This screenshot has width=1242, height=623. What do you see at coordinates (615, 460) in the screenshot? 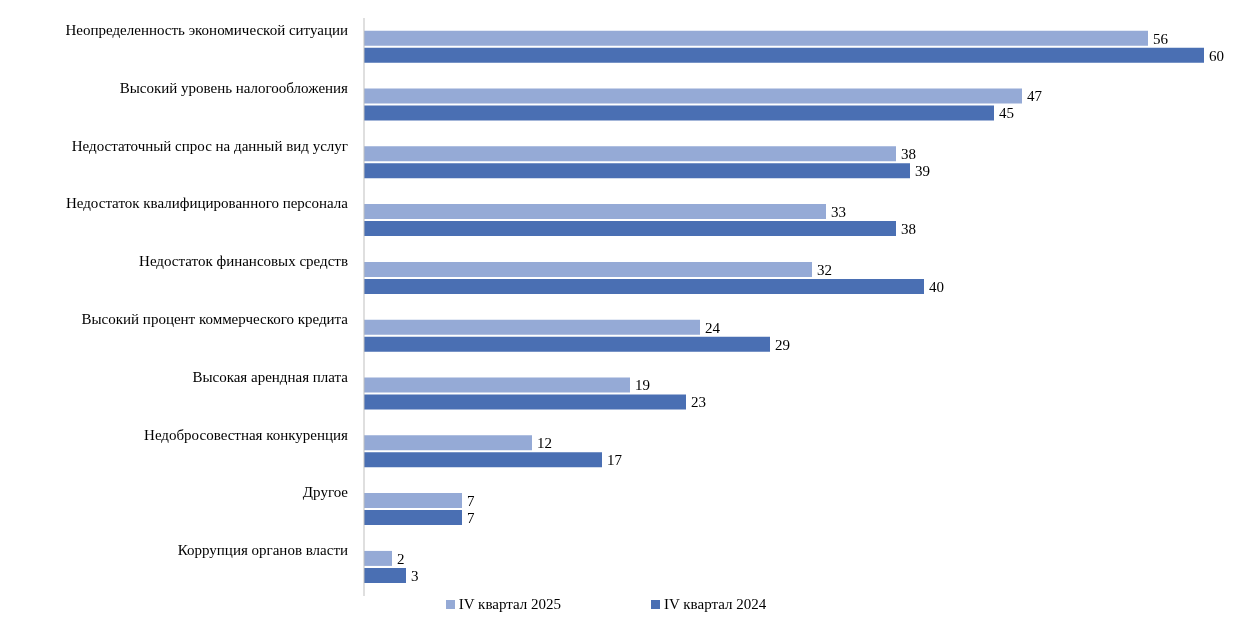
I see `data-label: 17` at bounding box center [615, 460].